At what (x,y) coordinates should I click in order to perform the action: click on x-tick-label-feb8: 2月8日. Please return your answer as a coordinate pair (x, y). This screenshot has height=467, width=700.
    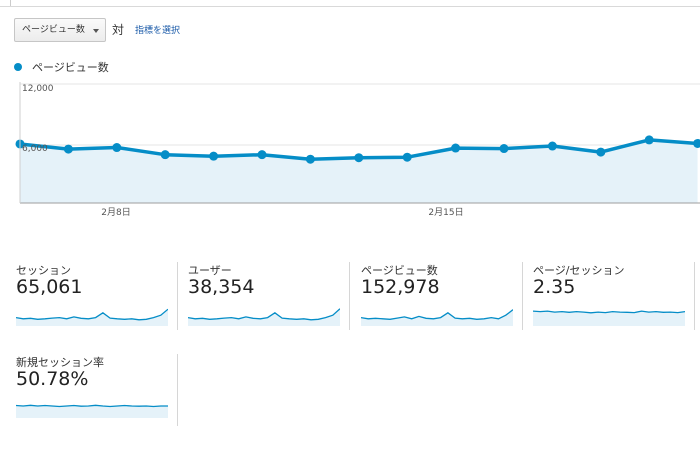
    Looking at the image, I should click on (115, 212).